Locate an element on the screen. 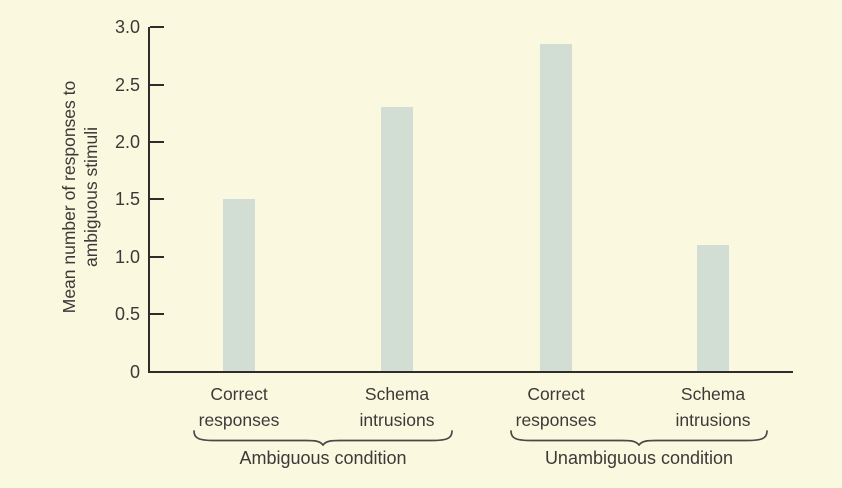 The height and width of the screenshot is (488, 842). group-label-unambiguous: Unambiguous condition is located at coordinates (639, 458).